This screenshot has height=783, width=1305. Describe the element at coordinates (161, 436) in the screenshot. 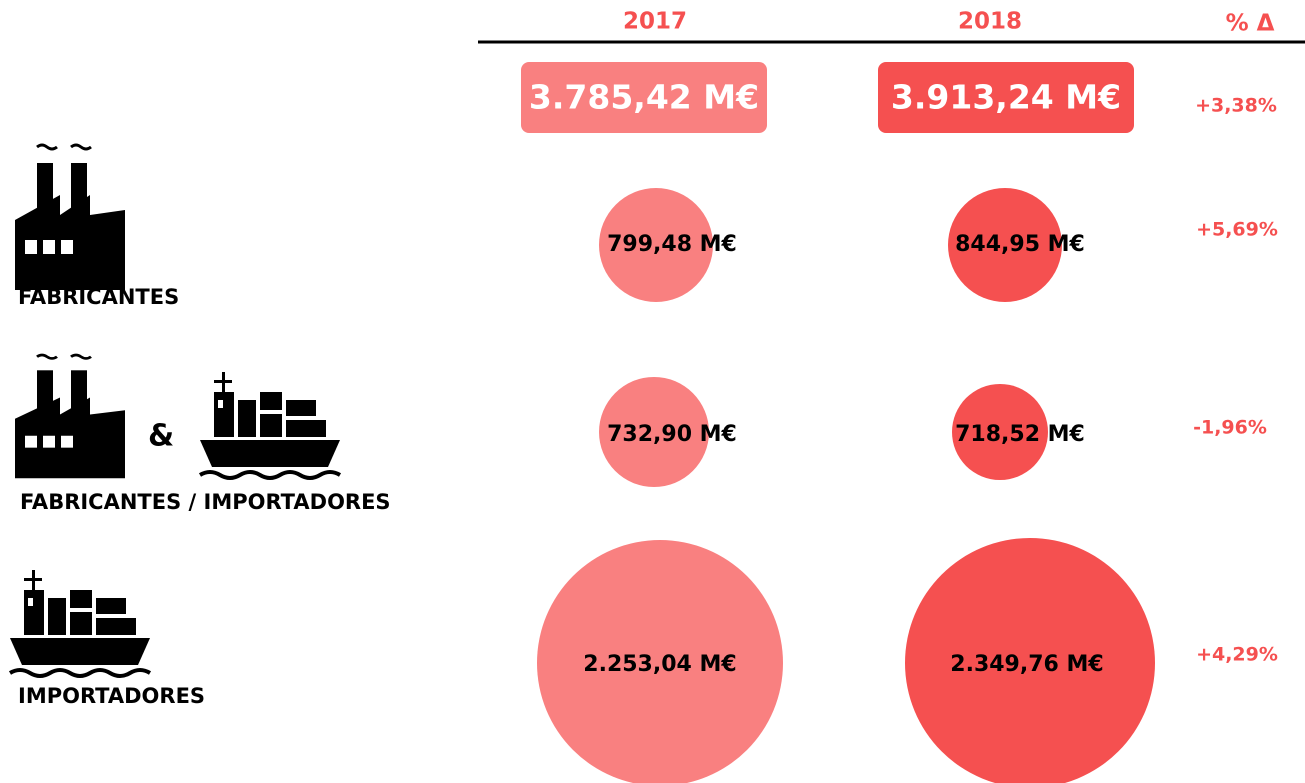

I see `connector: &` at that location.